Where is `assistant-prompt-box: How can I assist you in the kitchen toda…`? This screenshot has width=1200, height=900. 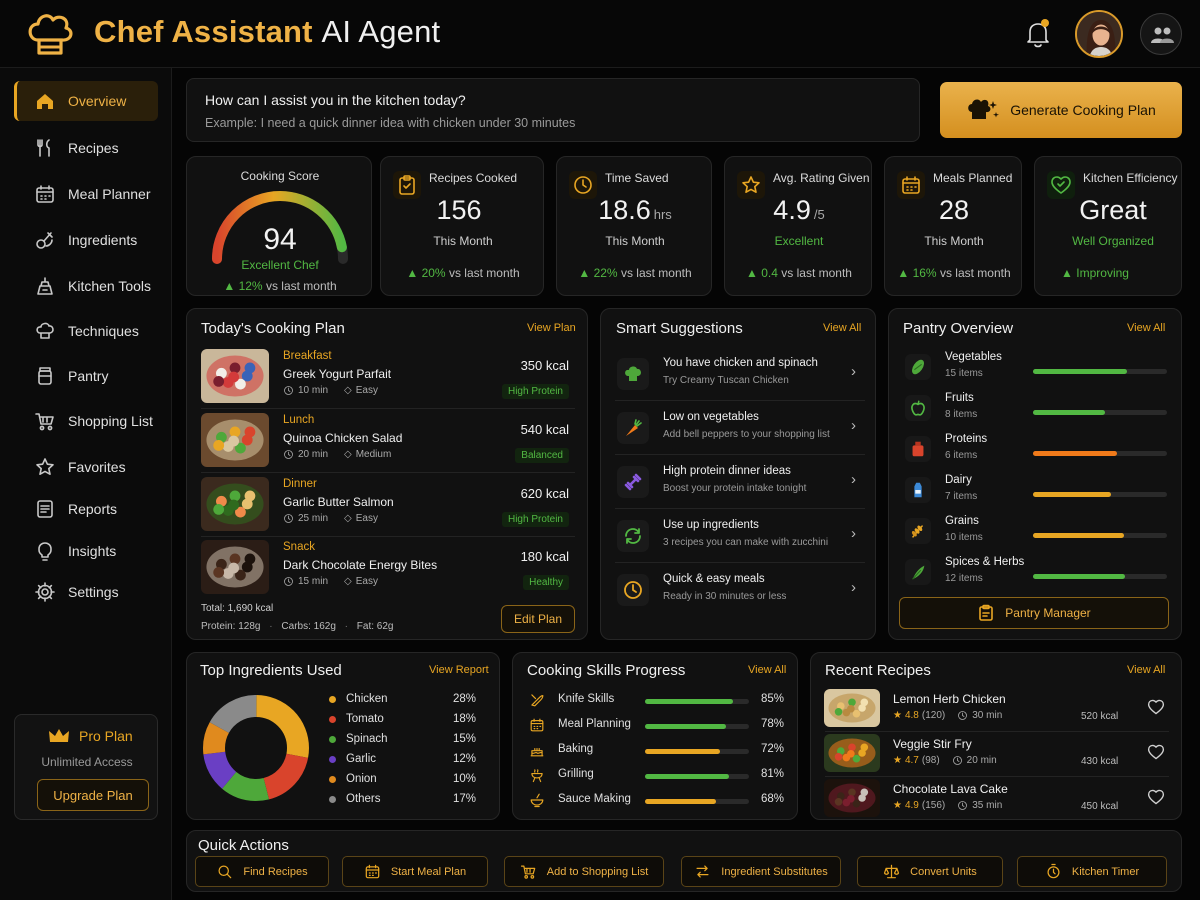 assistant-prompt-box: How can I assist you in the kitchen toda… is located at coordinates (553, 110).